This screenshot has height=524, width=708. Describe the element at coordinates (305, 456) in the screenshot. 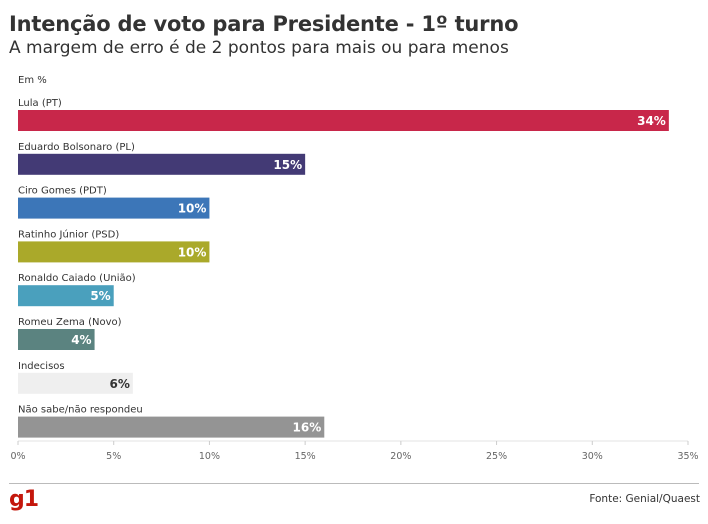

I see `x-tick-label: 15%` at that location.